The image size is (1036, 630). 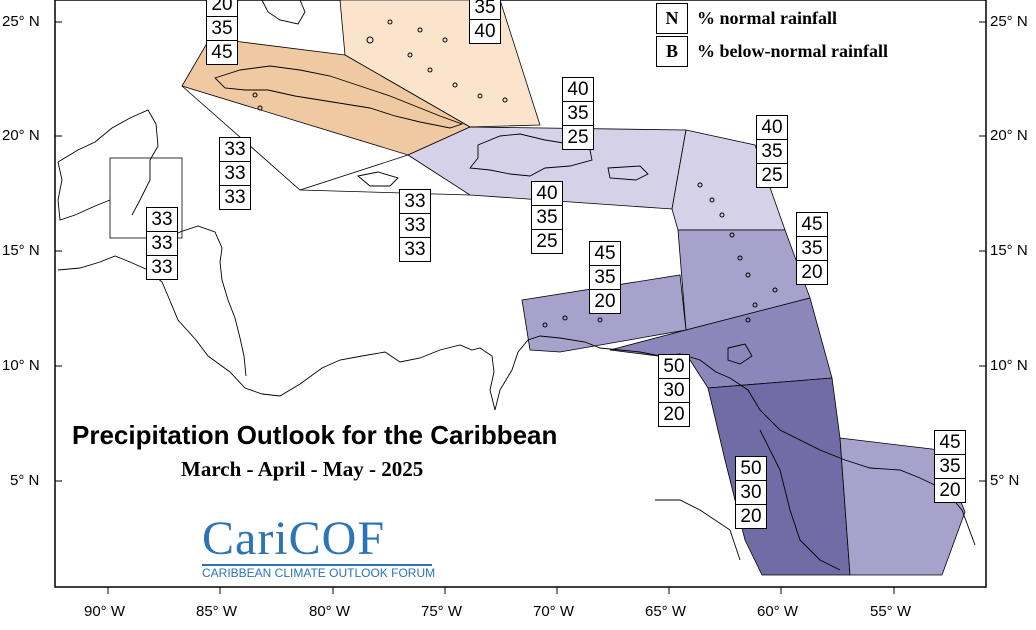 What do you see at coordinates (666, 611) in the screenshot?
I see `lon-label-65: 65° W` at bounding box center [666, 611].